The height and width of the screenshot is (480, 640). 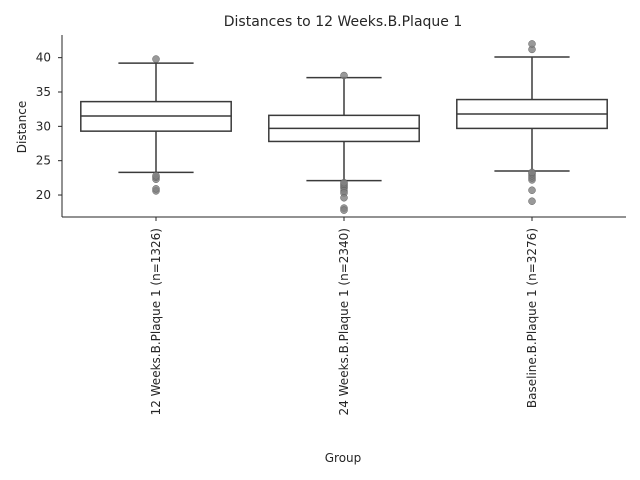 I want to click on y-tick-label: 25, so click(x=43, y=161).